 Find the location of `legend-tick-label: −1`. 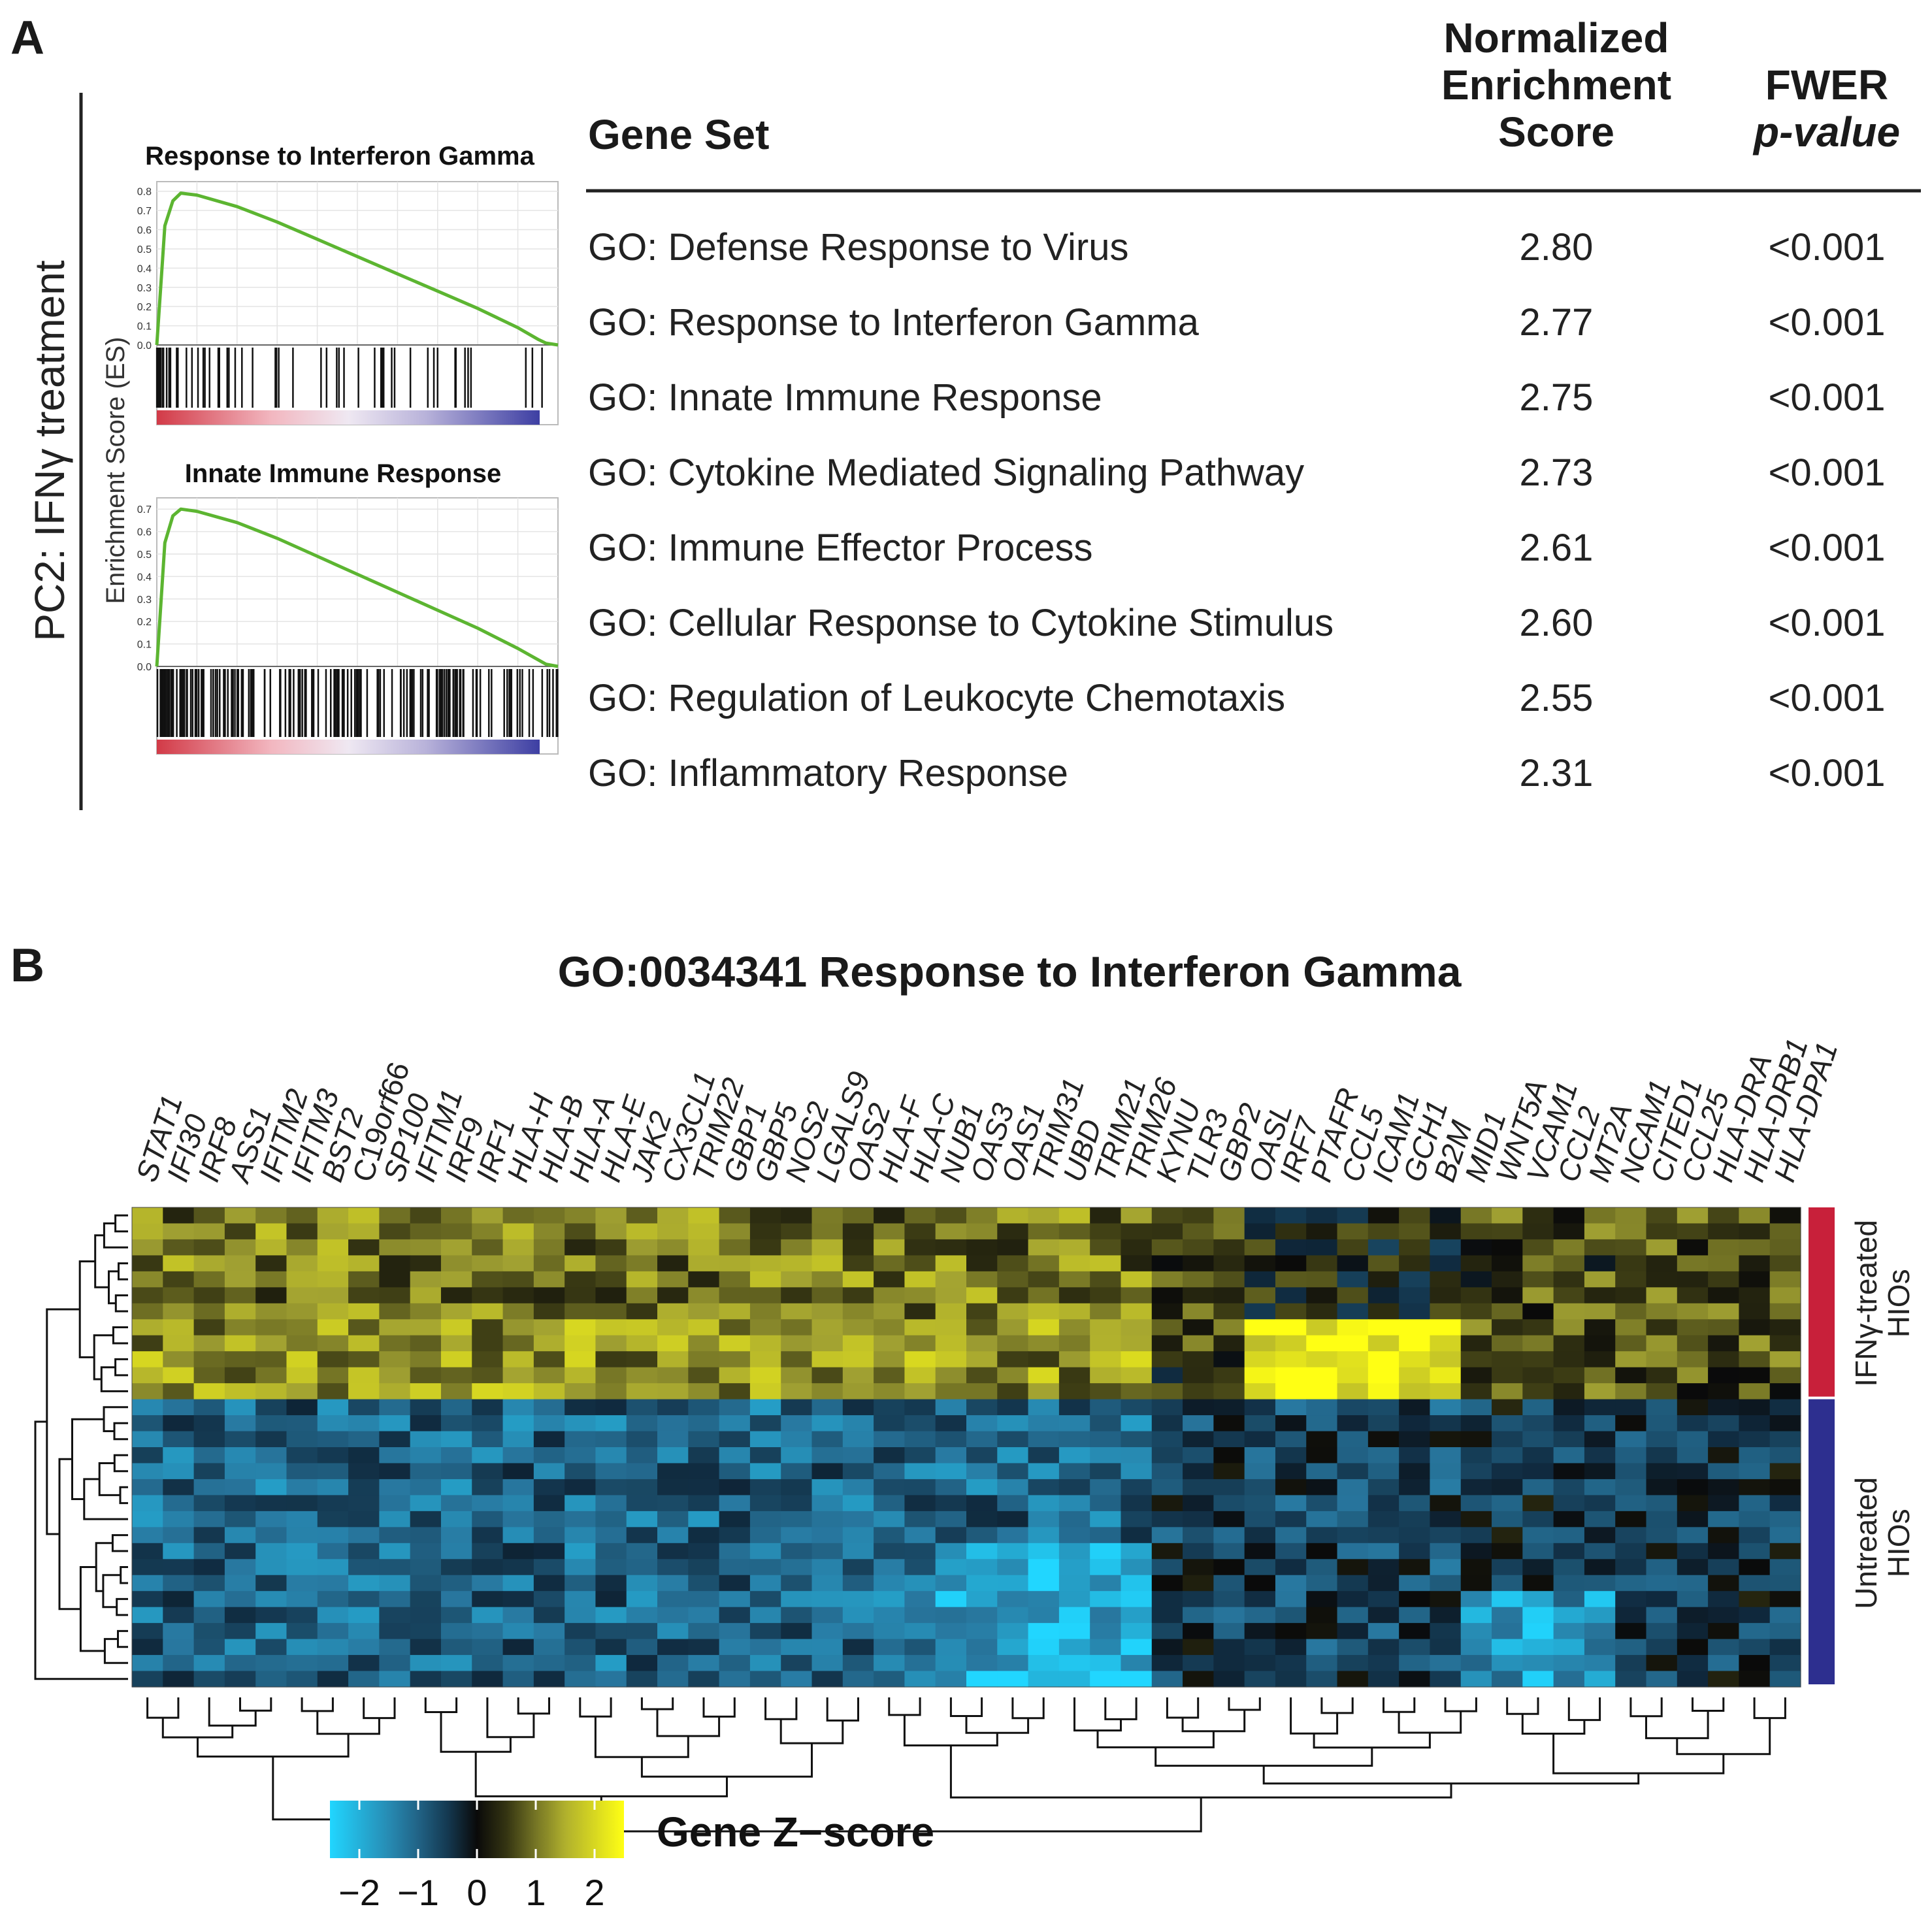

legend-tick-label: −1 is located at coordinates (418, 1892).